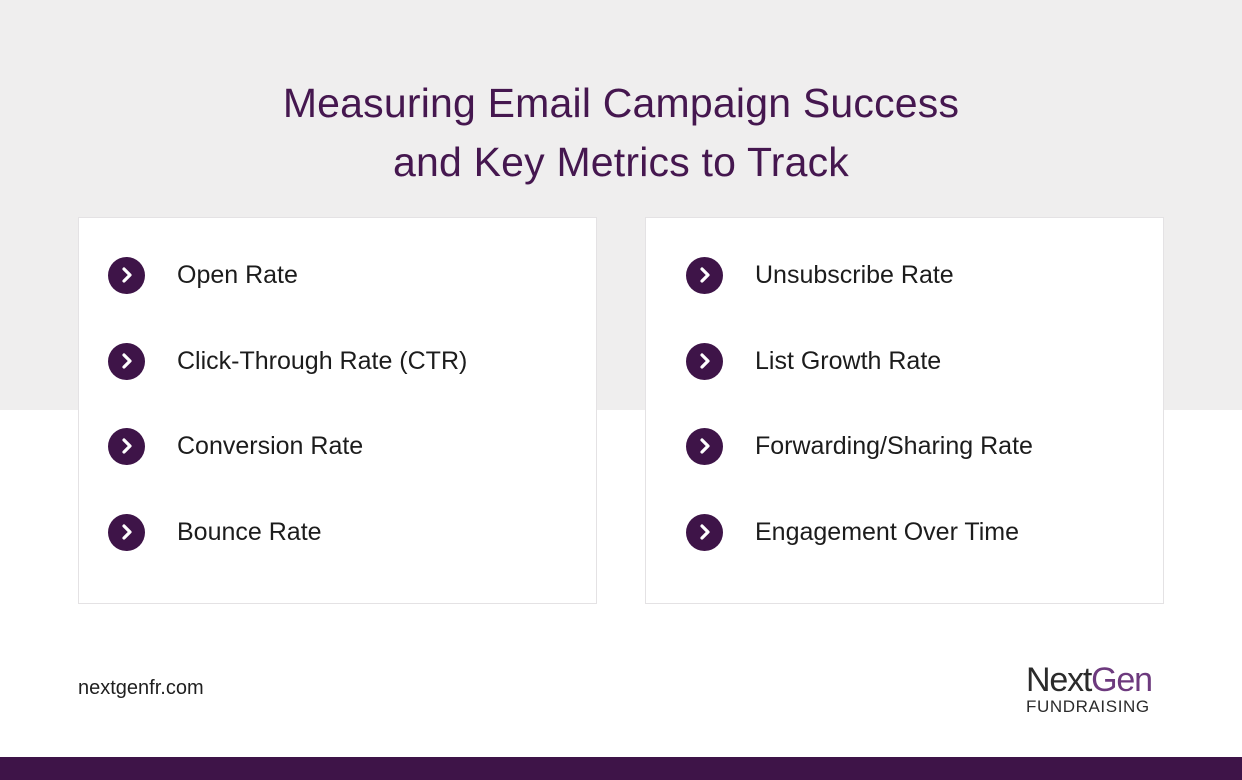 Image resolution: width=1242 pixels, height=780 pixels. I want to click on list-item: List Growth Rate, so click(921, 361).